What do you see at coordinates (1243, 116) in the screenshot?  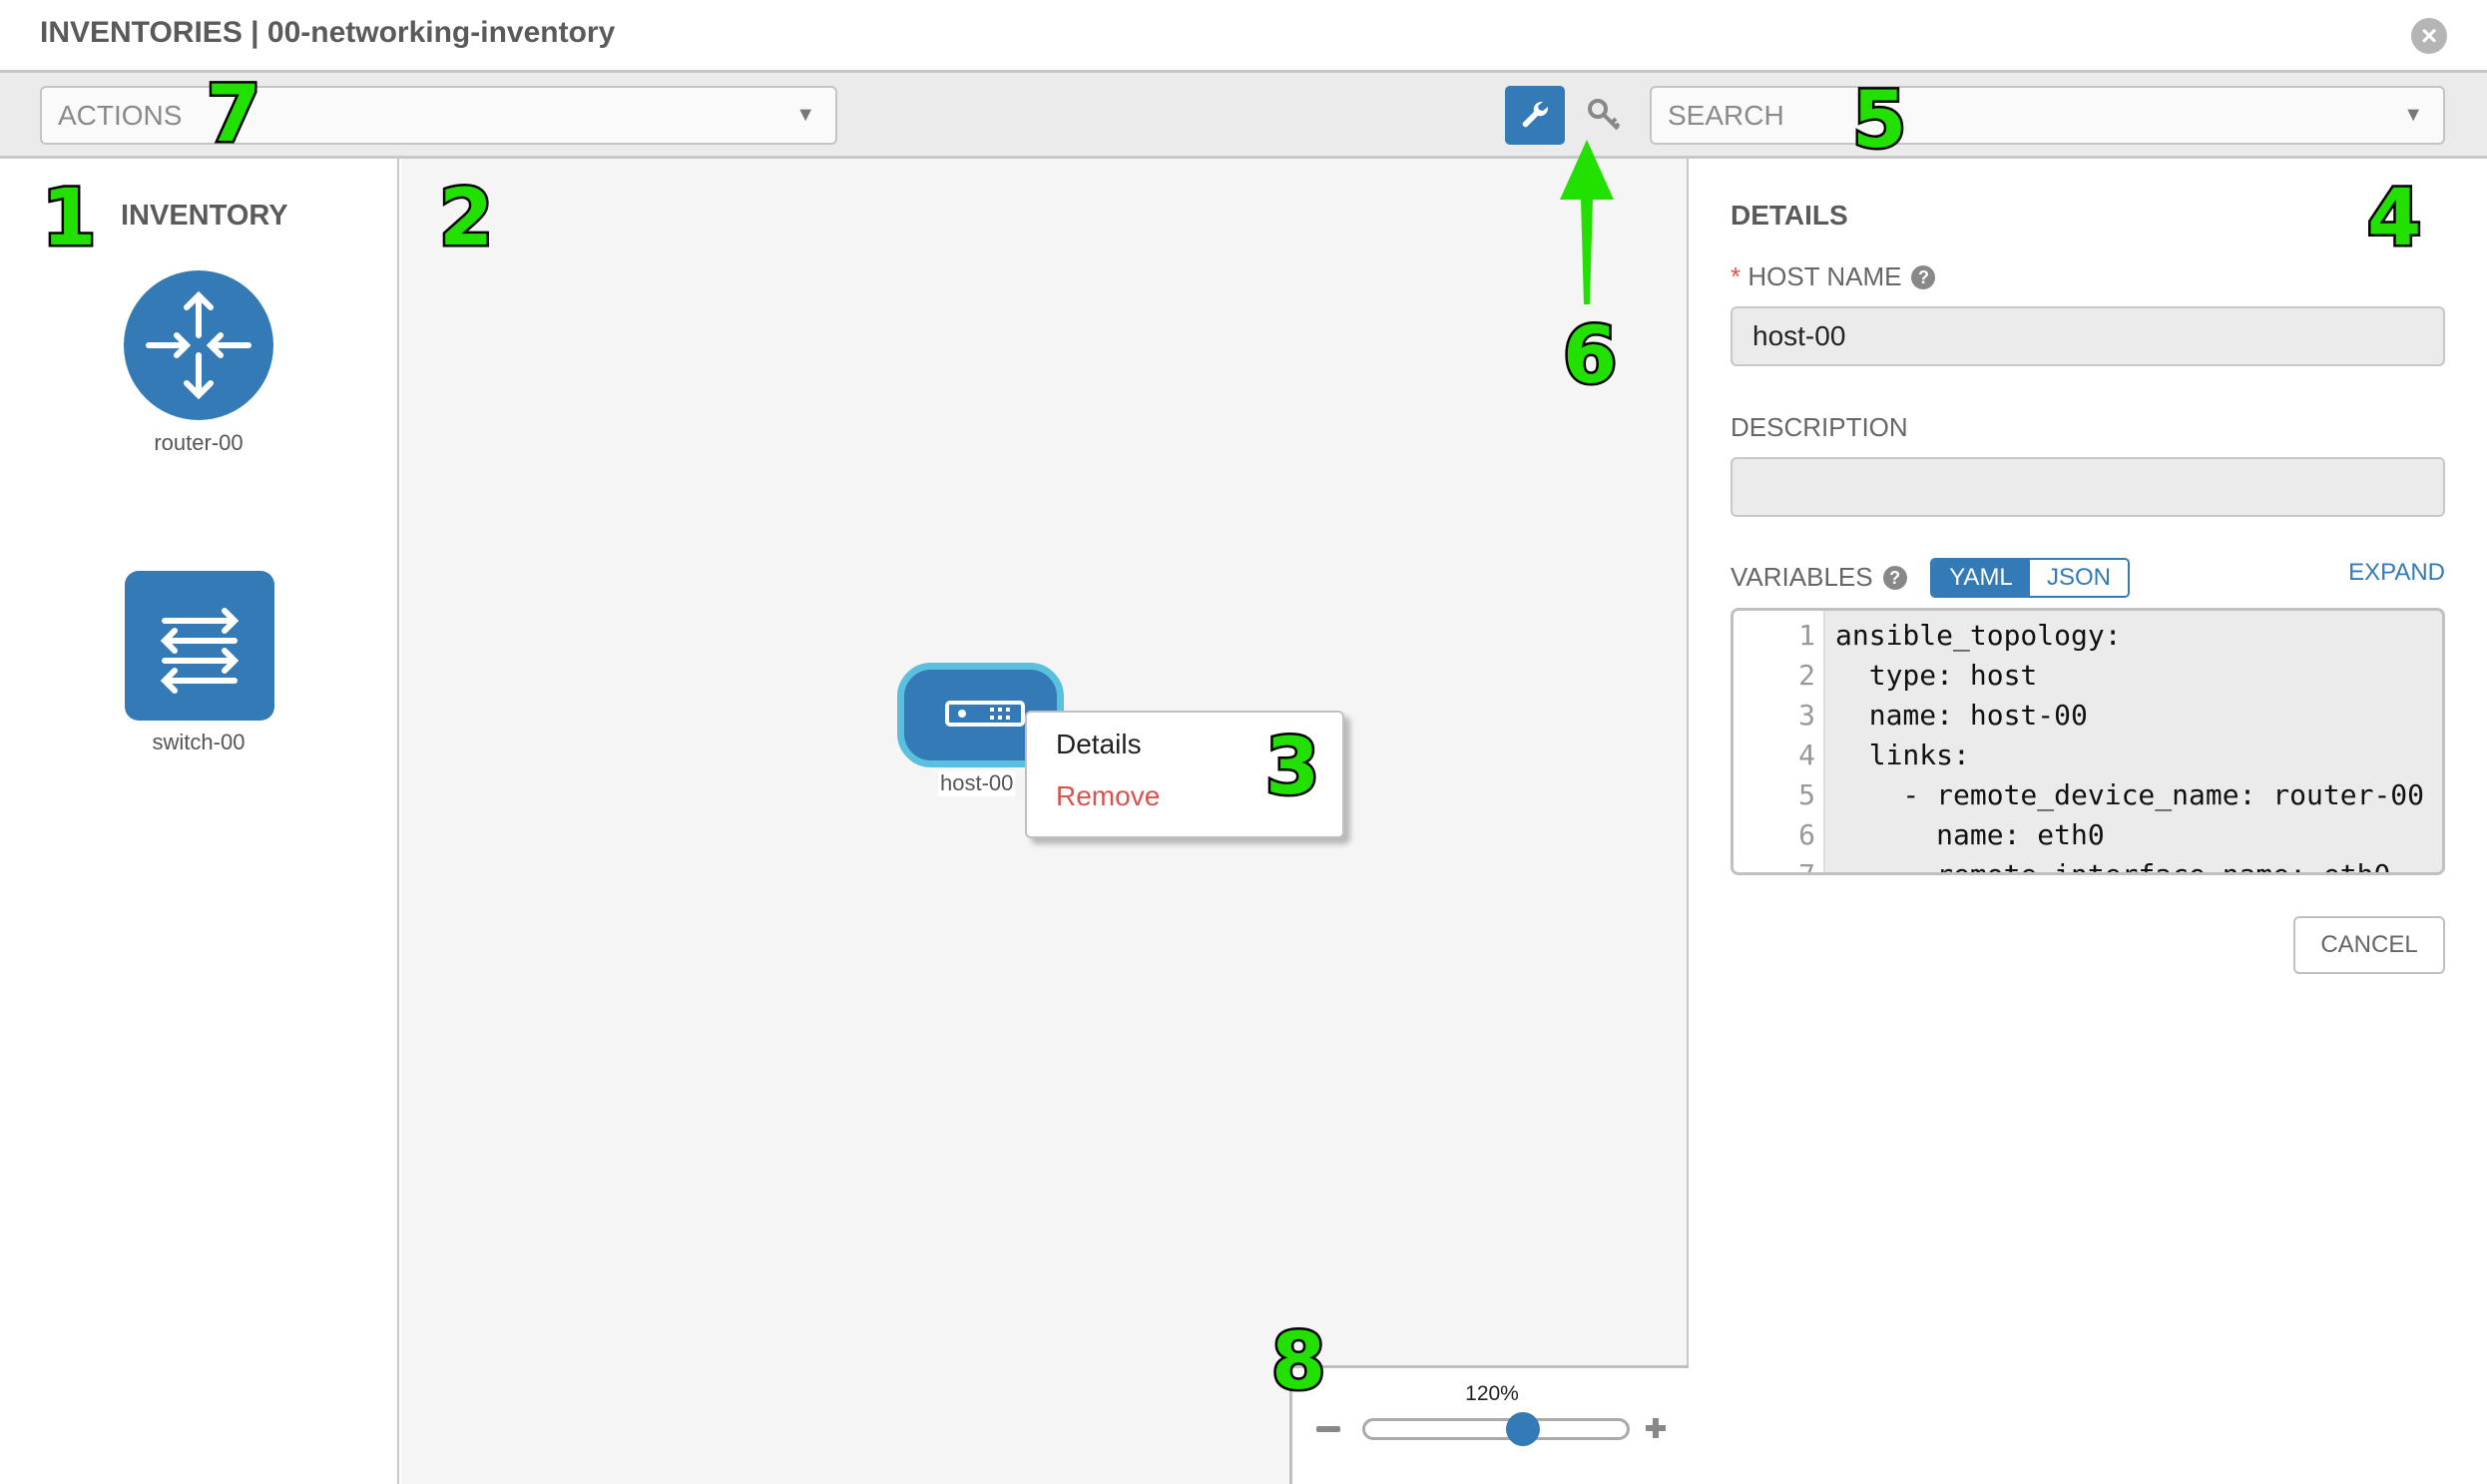 I see `toolbar: ACTIONS ▼ SEARCH ▼` at bounding box center [1243, 116].